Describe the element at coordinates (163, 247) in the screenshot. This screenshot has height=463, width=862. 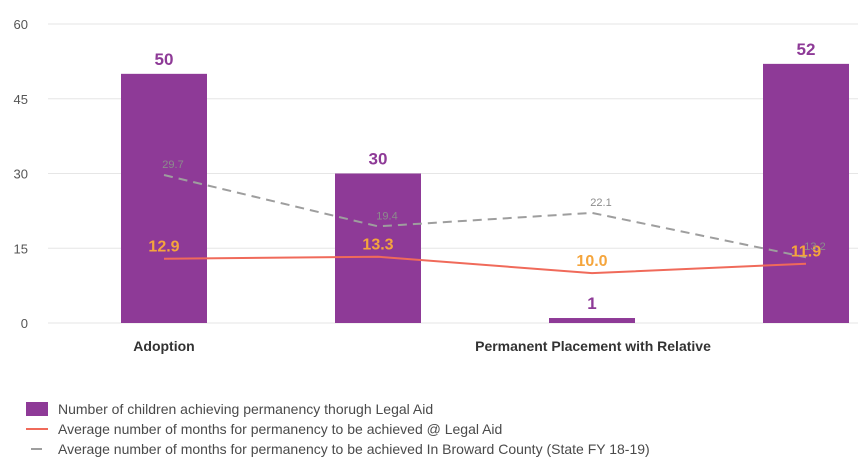
I see `legal-aid-data-label: 12.9` at that location.